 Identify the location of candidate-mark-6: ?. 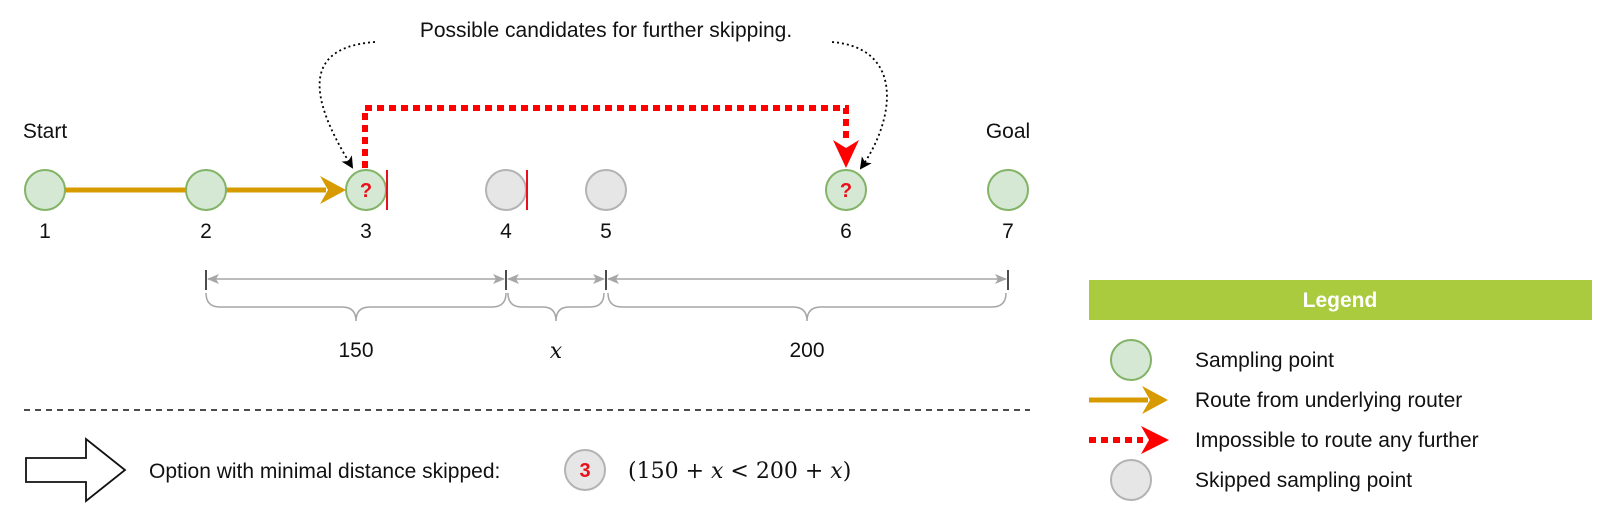
(846, 191).